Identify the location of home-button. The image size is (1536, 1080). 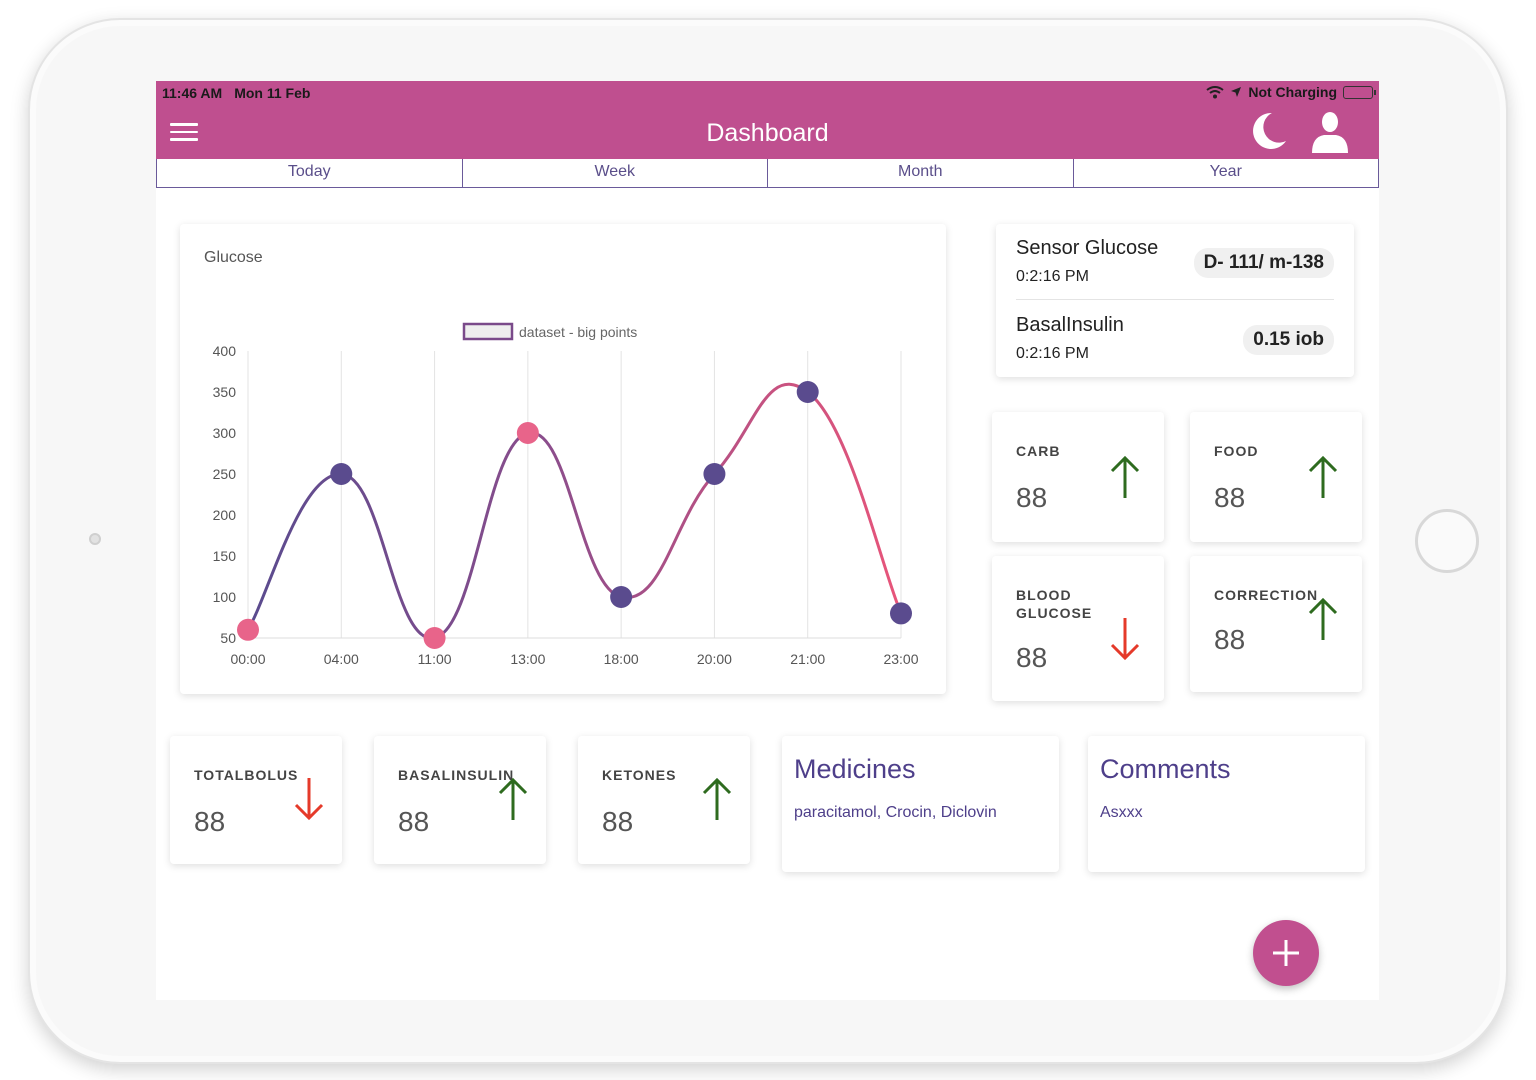
(1447, 541).